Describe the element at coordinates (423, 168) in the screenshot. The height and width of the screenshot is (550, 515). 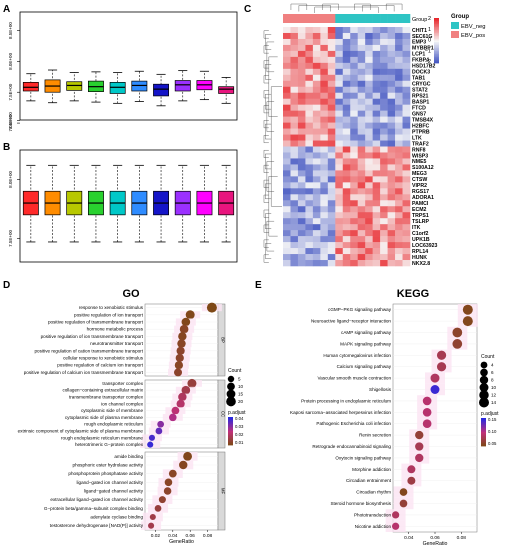
I see `gene-label: S100A12` at that location.